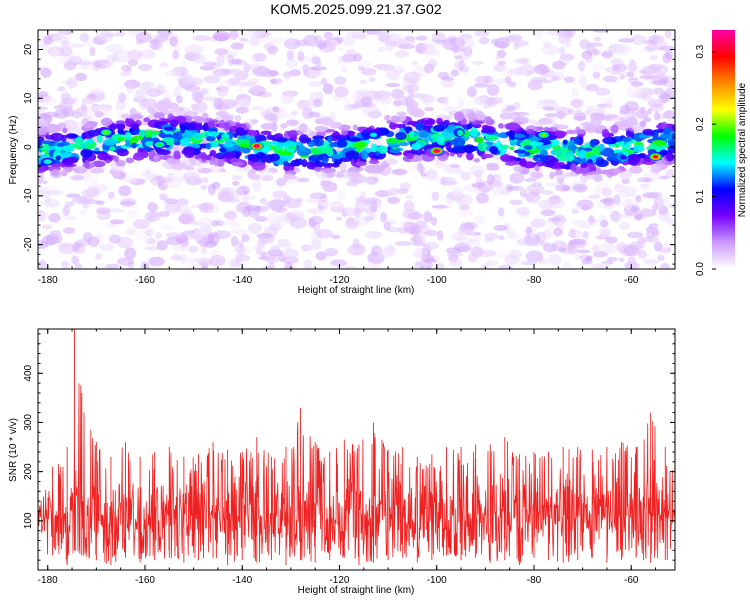  Describe the element at coordinates (373, 135) in the screenshot. I see `heatmap-hot-spot` at that location.